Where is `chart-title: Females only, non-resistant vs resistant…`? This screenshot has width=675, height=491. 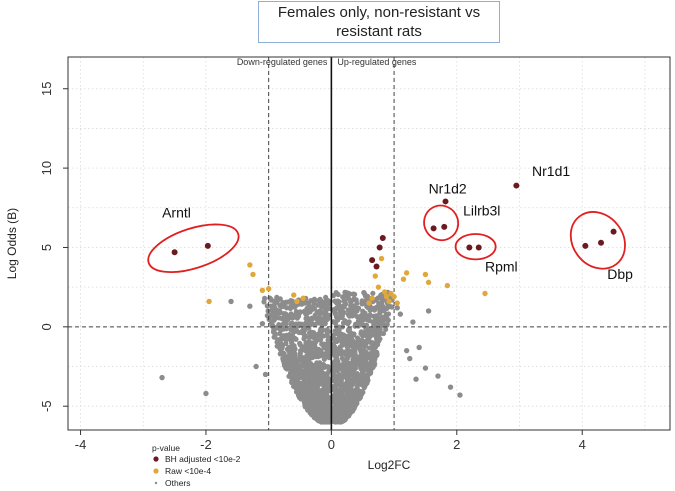
chart-title: Females only, non-resistant vs resistant… is located at coordinates (379, 22).